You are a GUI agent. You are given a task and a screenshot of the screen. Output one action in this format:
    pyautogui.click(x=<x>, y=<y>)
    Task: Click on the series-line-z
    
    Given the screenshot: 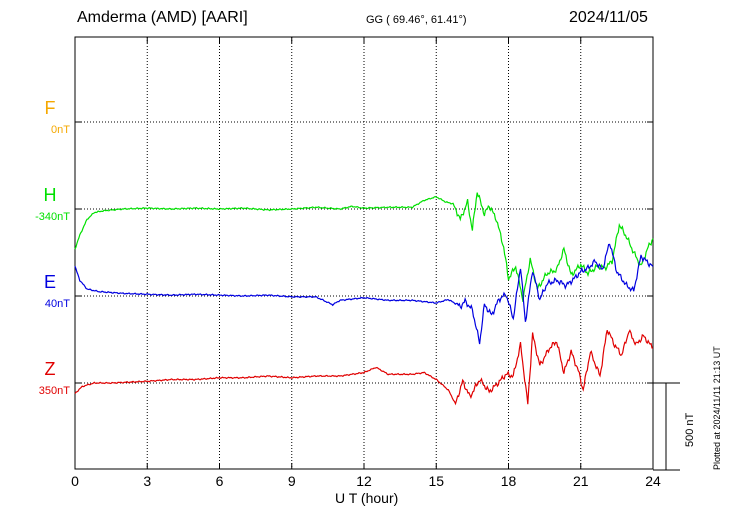 What is the action you would take?
    pyautogui.click(x=364, y=367)
    